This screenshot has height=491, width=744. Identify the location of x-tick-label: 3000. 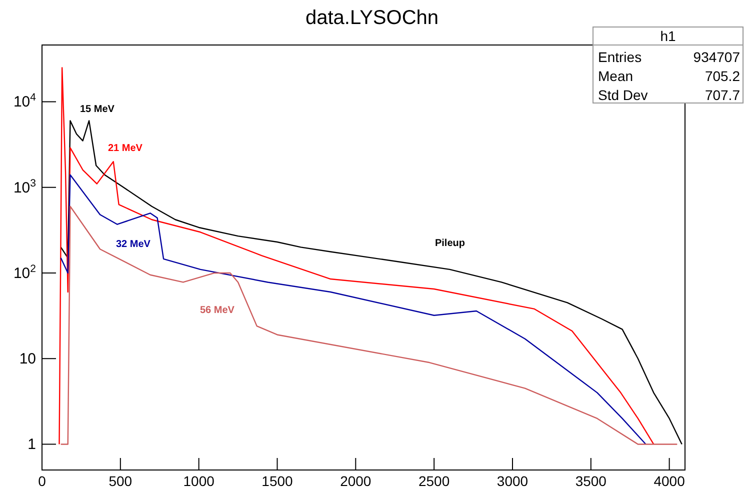
(512, 481).